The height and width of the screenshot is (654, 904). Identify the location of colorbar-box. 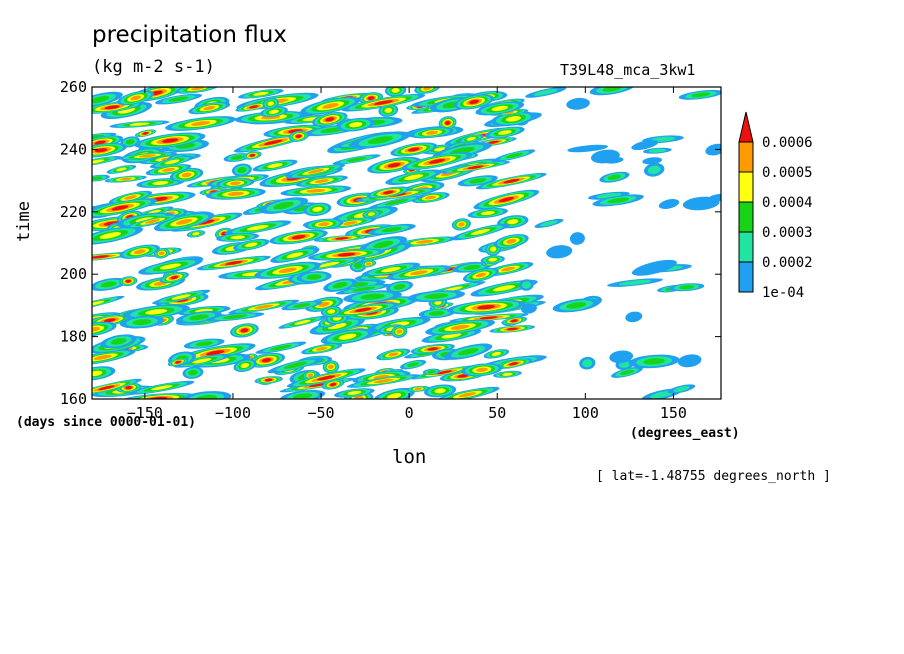
(746, 277).